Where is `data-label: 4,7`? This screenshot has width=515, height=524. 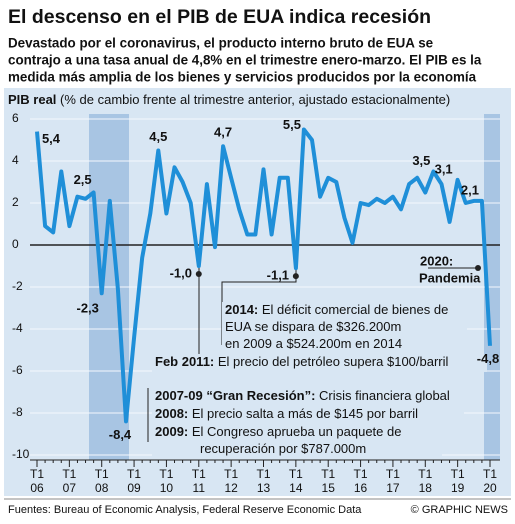
data-label: 4,7 is located at coordinates (223, 132).